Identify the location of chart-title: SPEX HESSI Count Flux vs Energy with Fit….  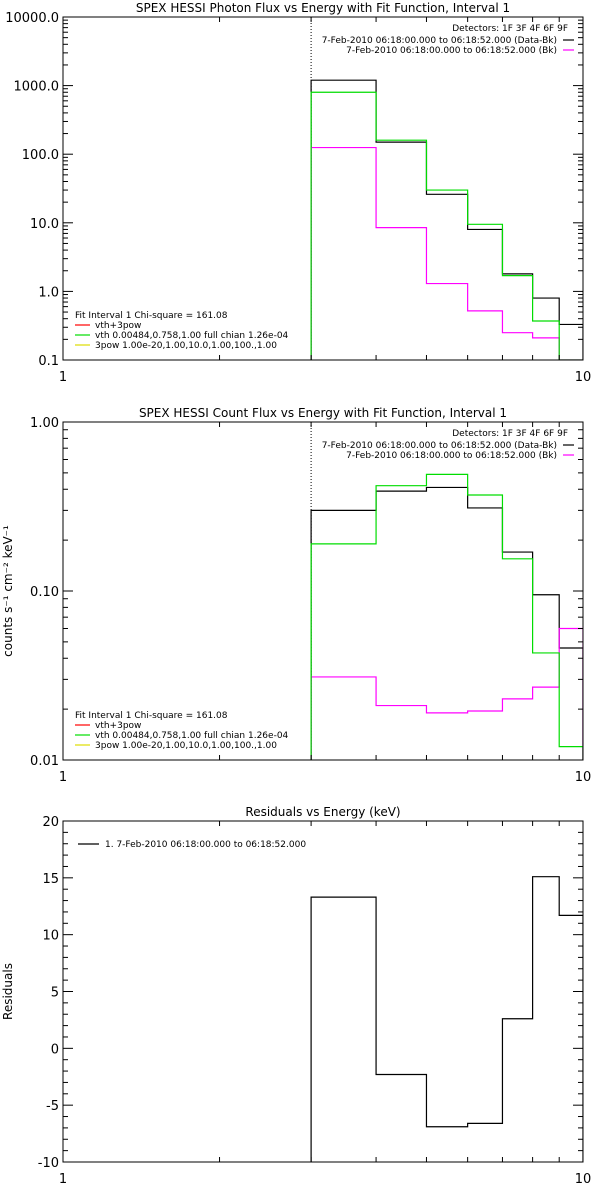
(323, 413).